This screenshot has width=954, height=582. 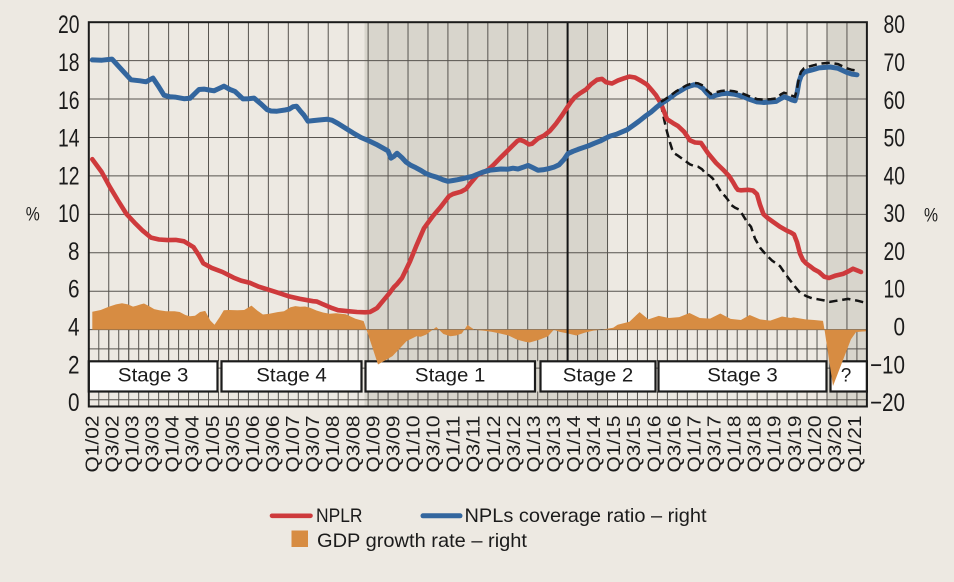 What do you see at coordinates (887, 365) in the screenshot?
I see `svg-text: −10` at bounding box center [887, 365].